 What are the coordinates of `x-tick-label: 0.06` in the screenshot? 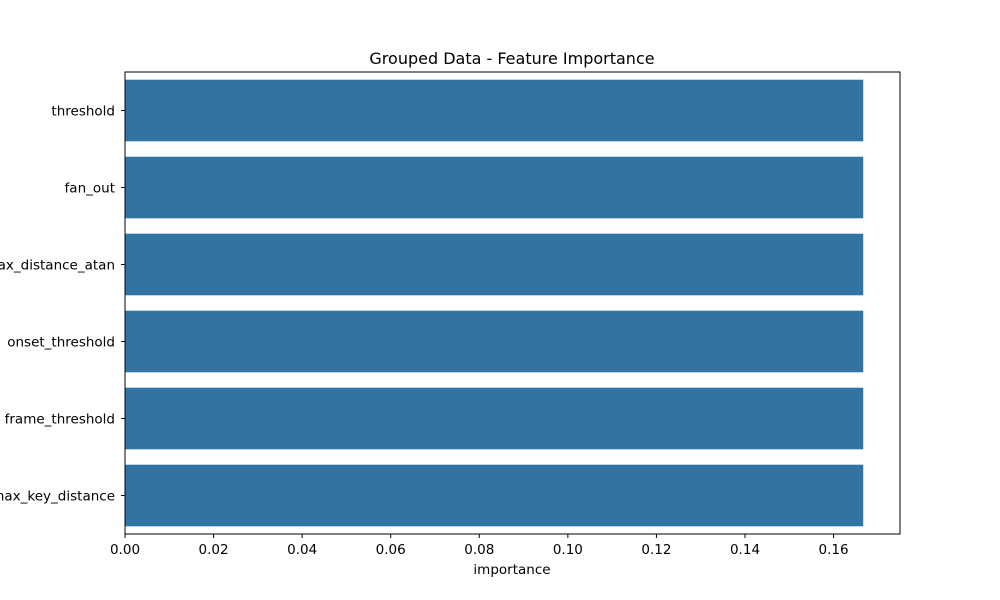 It's located at (391, 550).